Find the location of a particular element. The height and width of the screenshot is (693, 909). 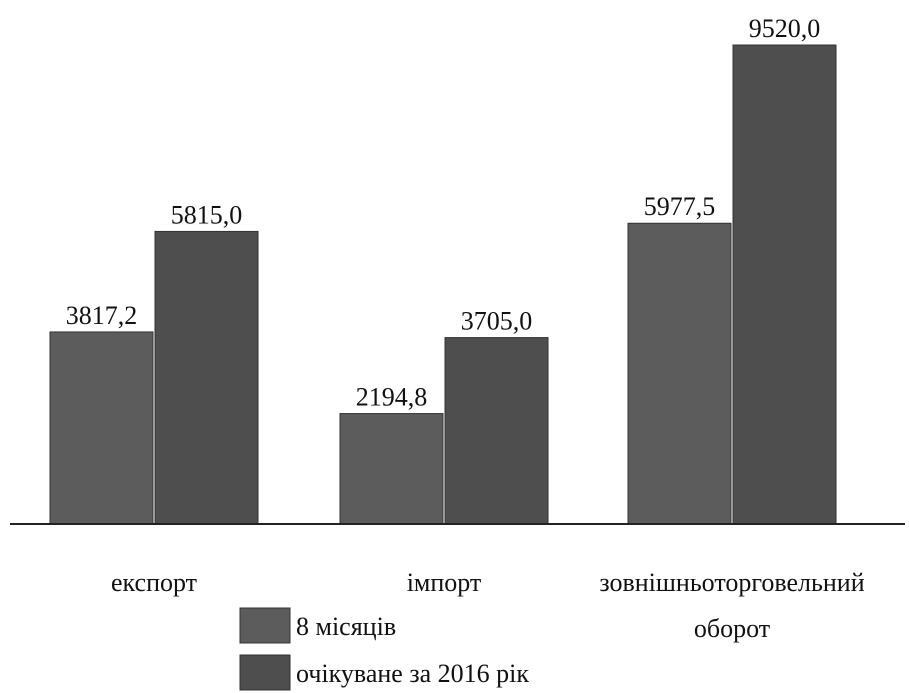

data-label: 3705,0 is located at coordinates (497, 321).